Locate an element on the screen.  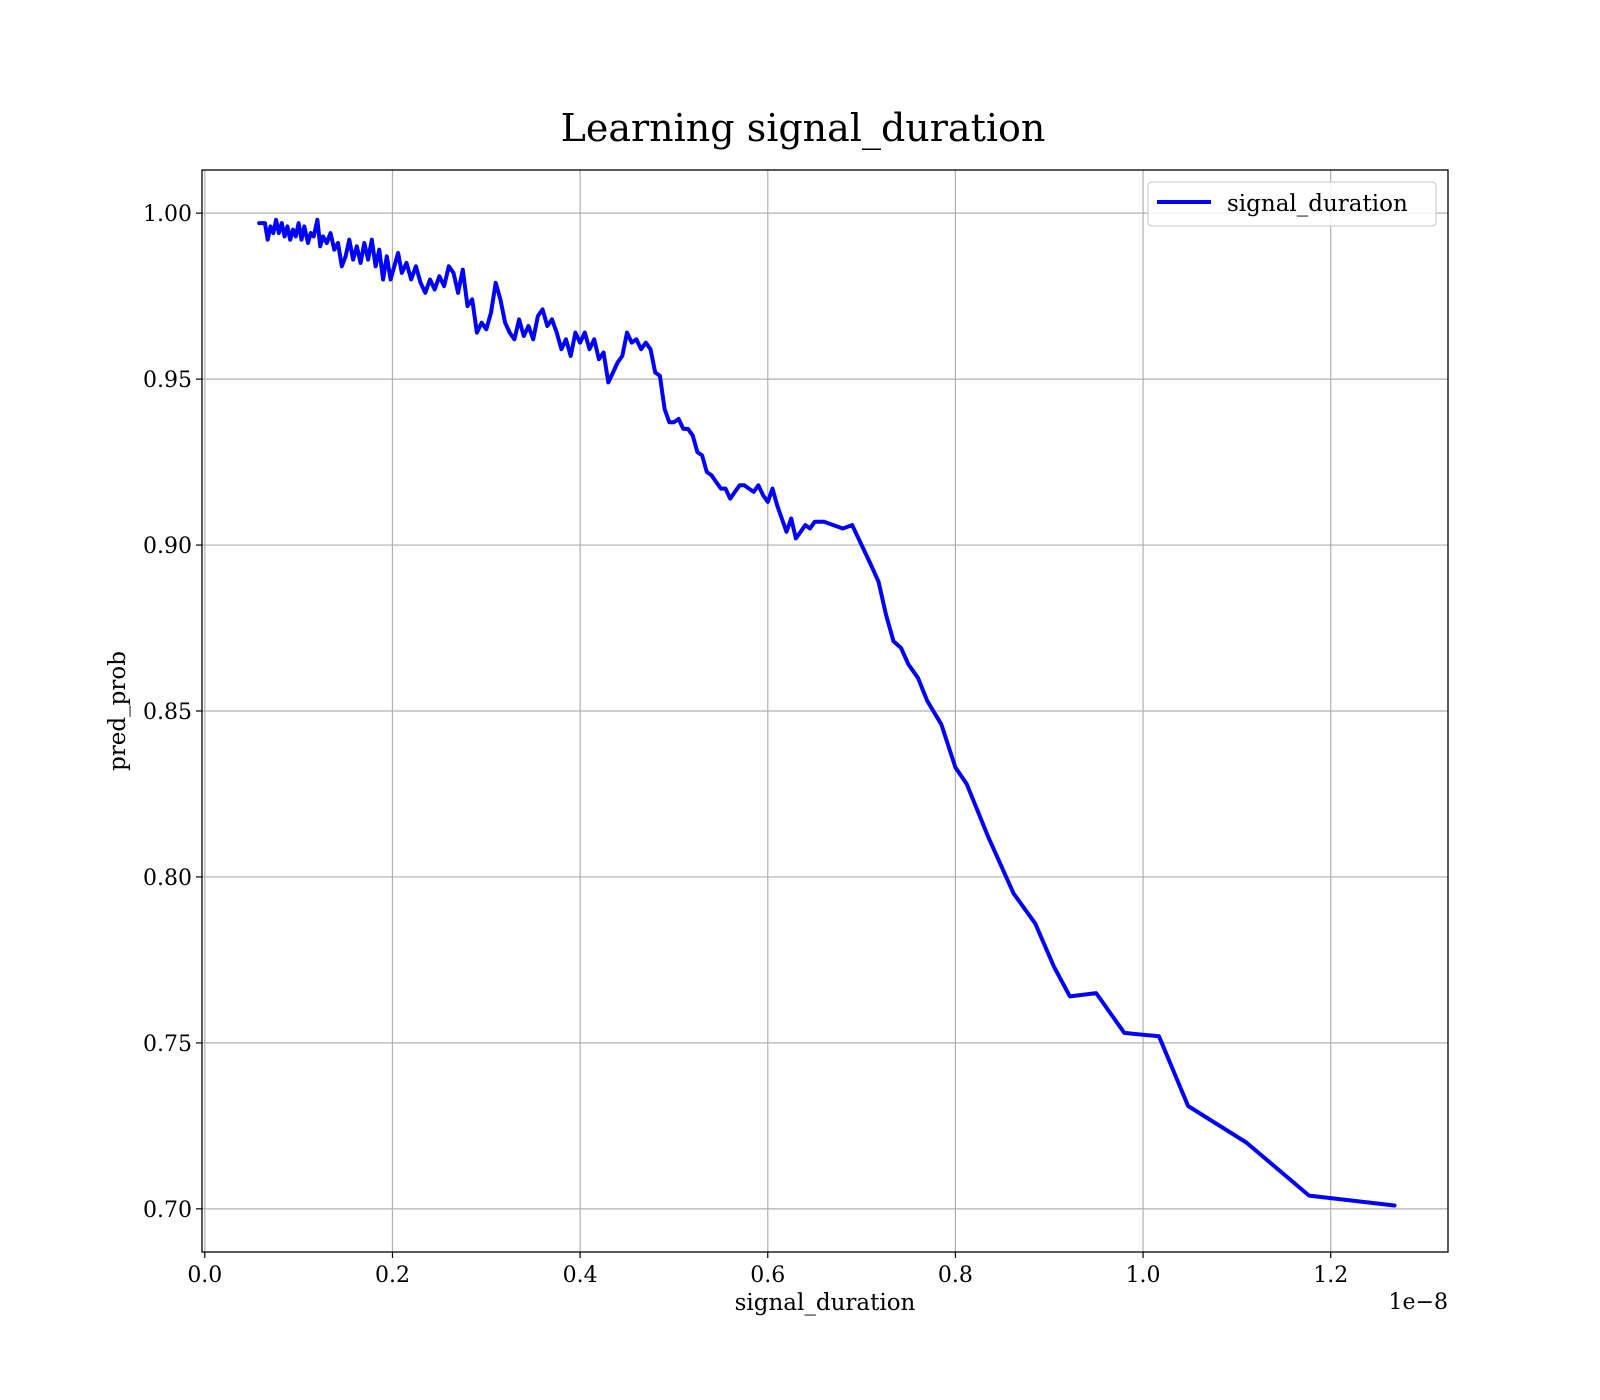
y-tick-label: 0.95 is located at coordinates (167, 380).